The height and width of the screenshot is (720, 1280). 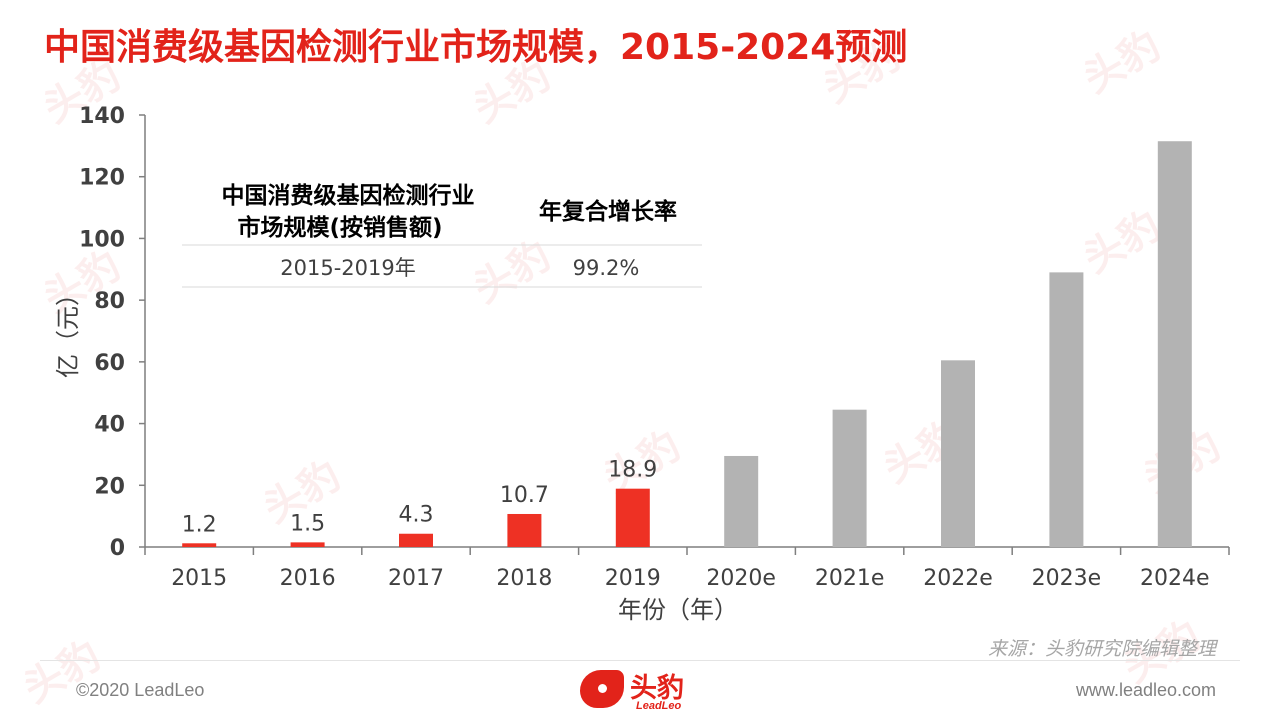 What do you see at coordinates (476, 47) in the screenshot?
I see `page-title: 中国消费级基因检测行业市场规模，2015-2024预测` at bounding box center [476, 47].